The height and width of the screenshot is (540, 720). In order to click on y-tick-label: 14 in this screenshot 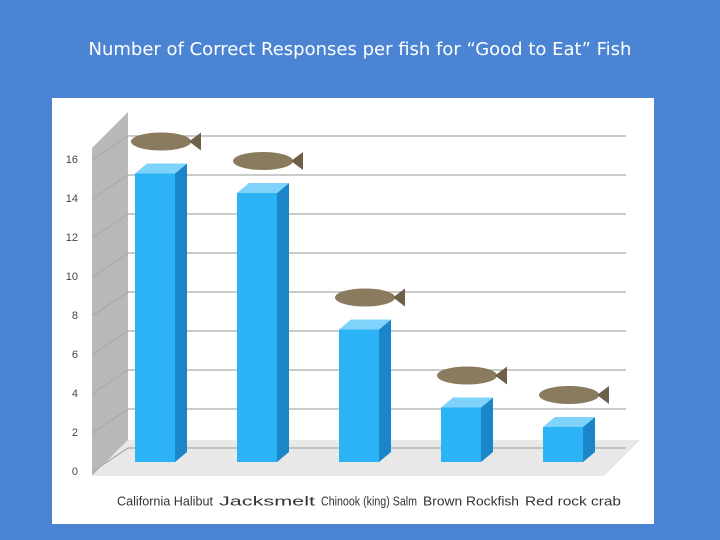, I will do `click(72, 199)`.